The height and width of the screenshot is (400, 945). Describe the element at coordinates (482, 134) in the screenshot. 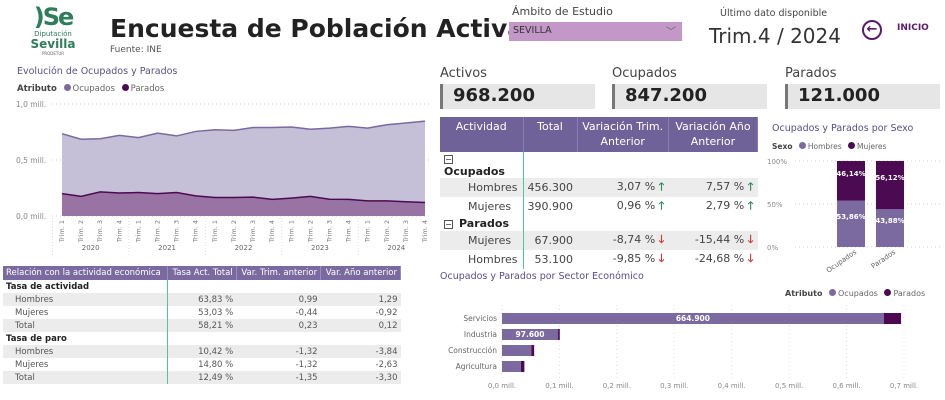

I see `column-header: Actividad` at that location.